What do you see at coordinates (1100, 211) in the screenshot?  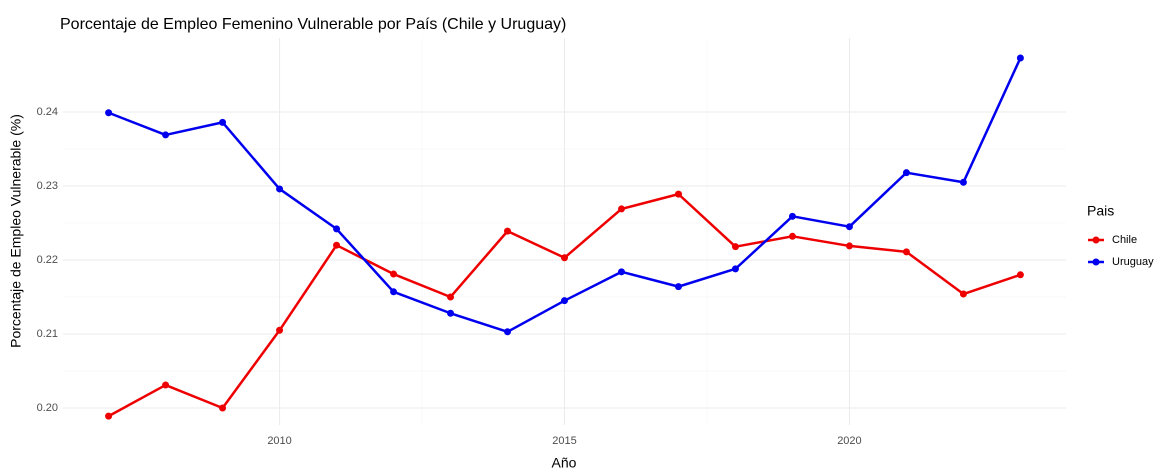 I see `legend-title: Pais` at bounding box center [1100, 211].